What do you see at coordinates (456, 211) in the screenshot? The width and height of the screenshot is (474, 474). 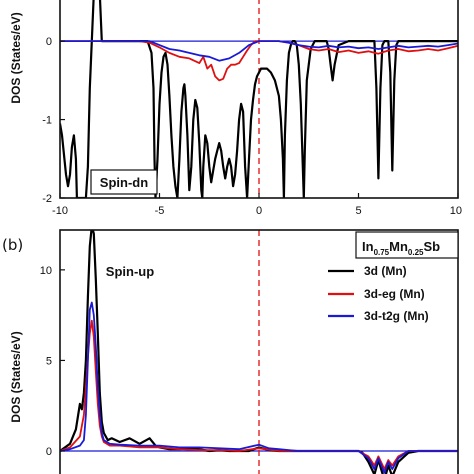 I see `panel-a-xtick-label-4: 10` at bounding box center [456, 211].